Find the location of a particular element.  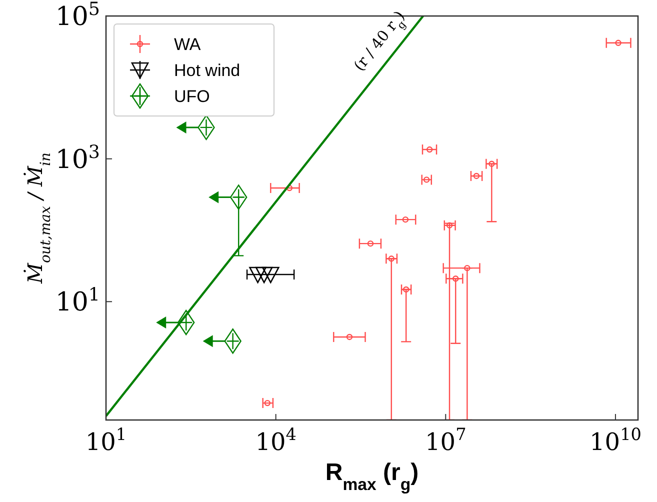

y-tick-label: 10$^{5}$ is located at coordinates (77, 16).